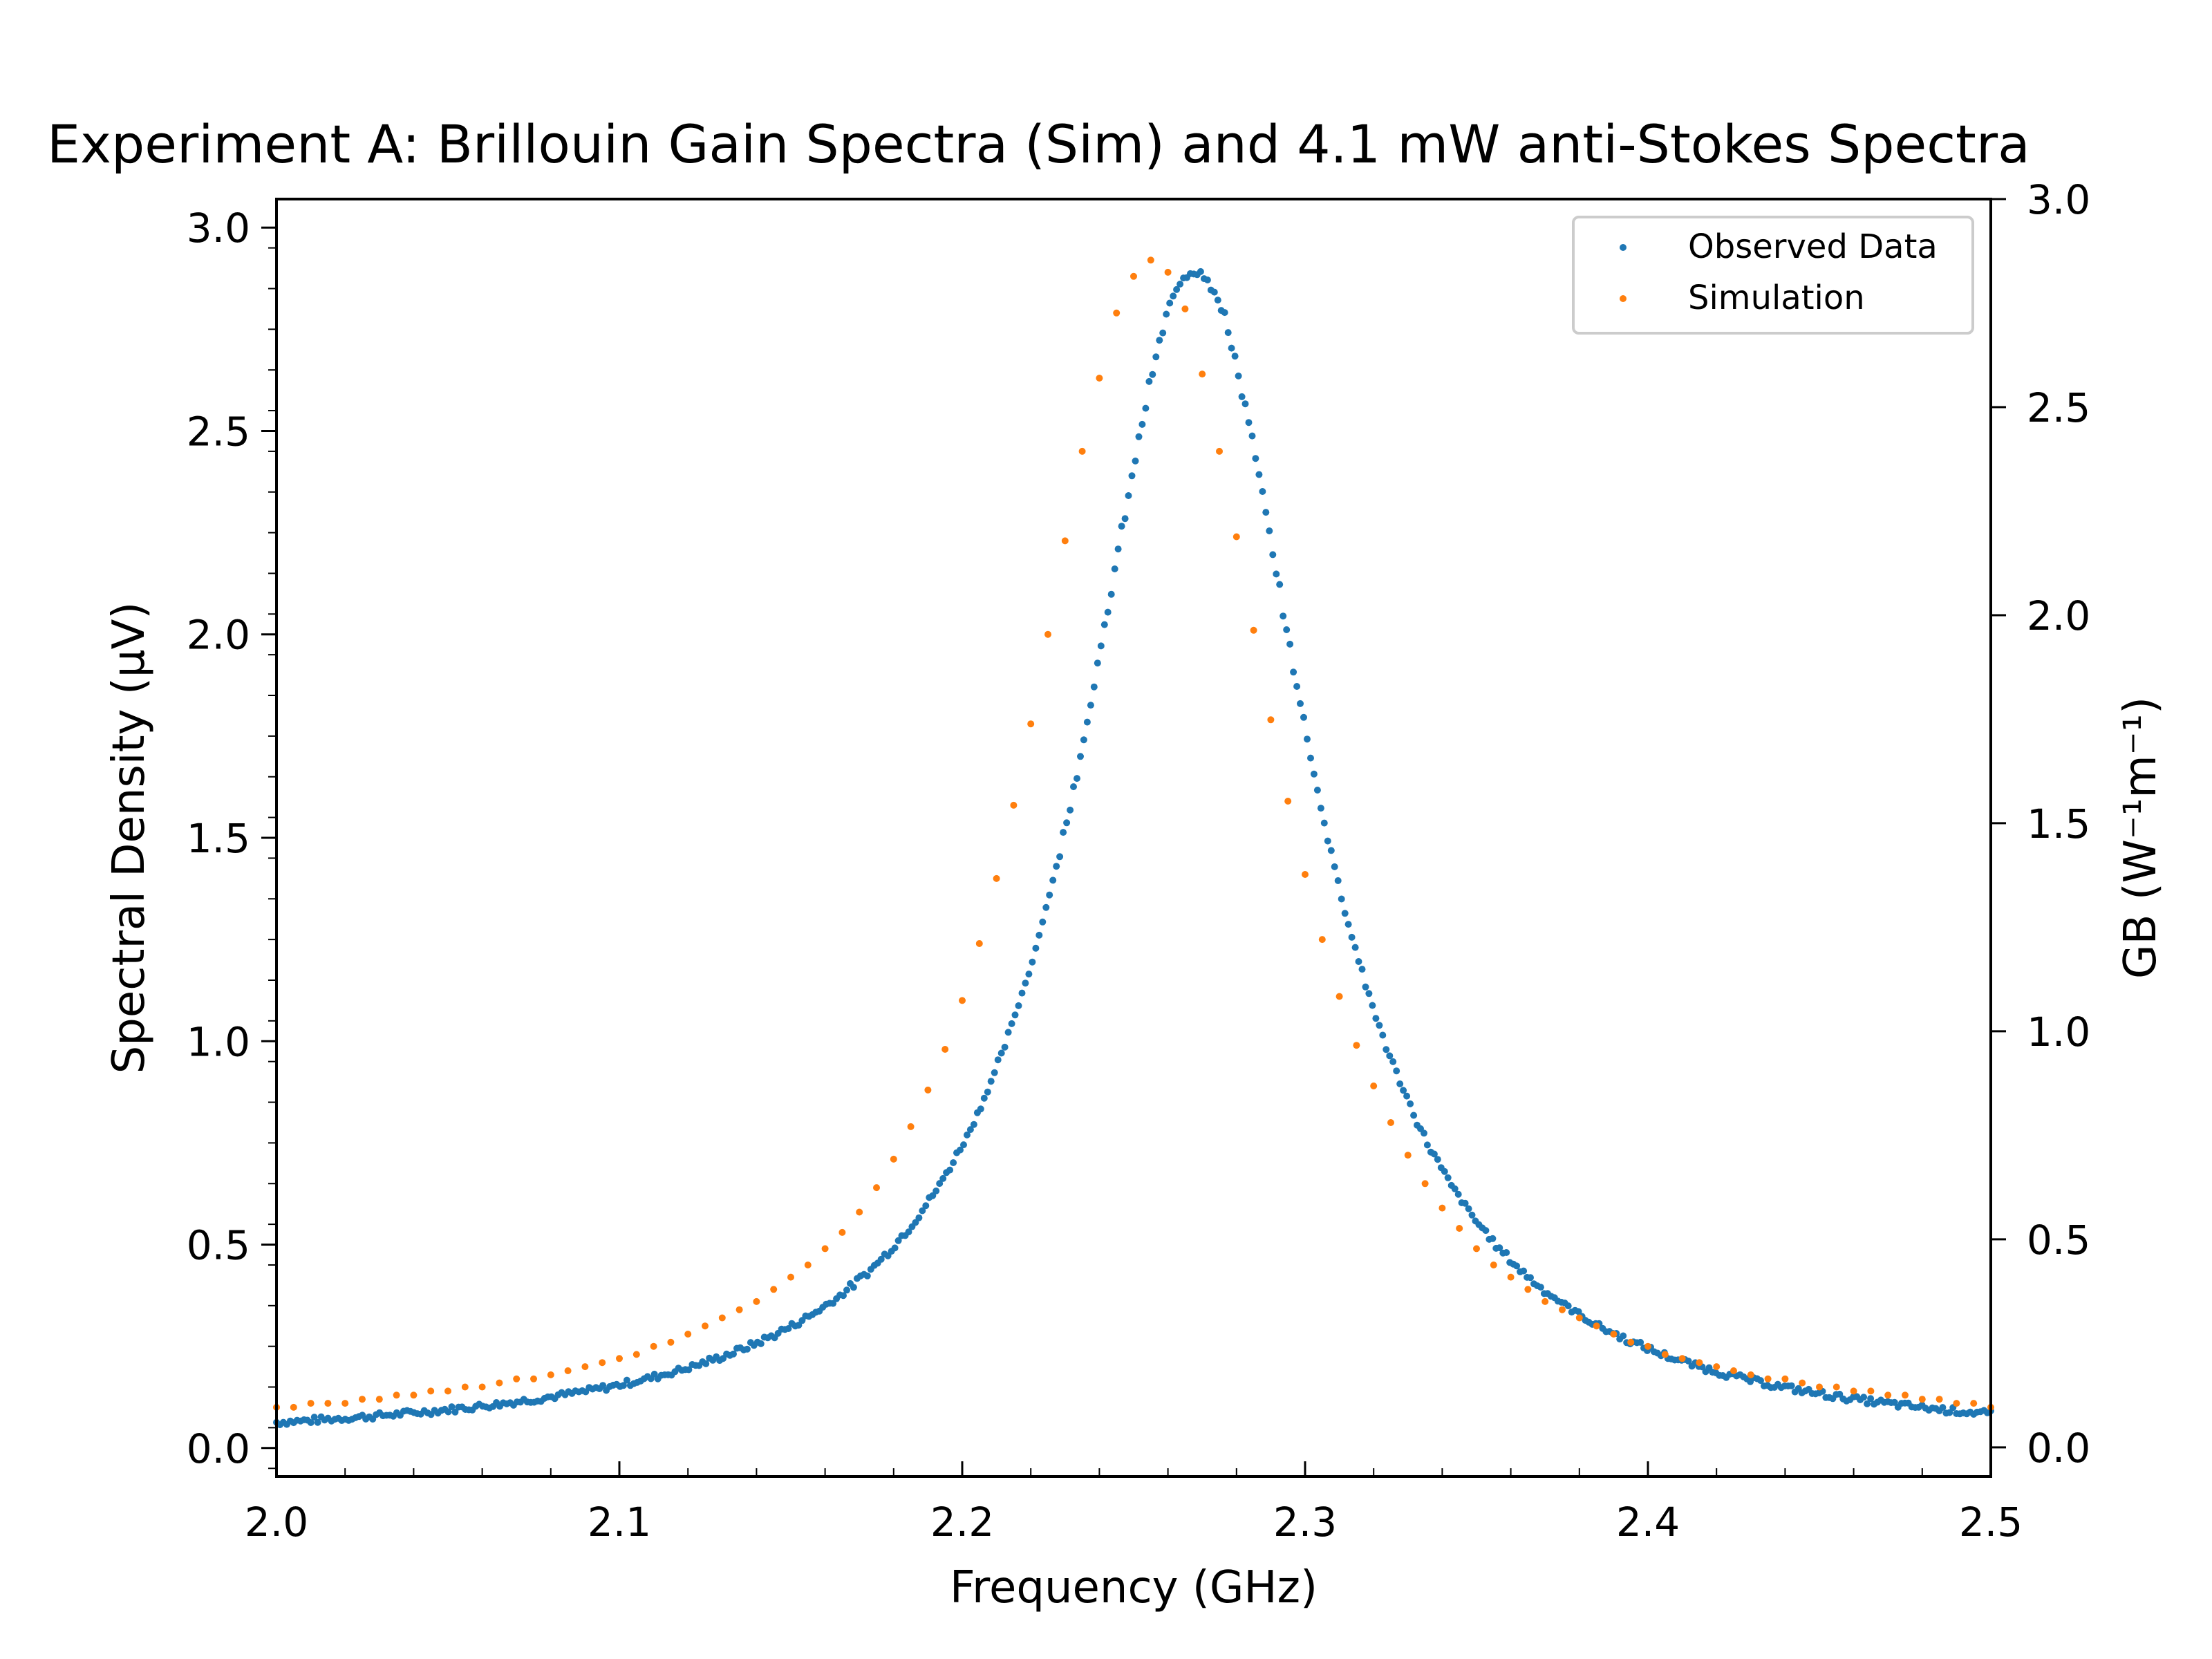  What do you see at coordinates (1991, 1522) in the screenshot?
I see `x-tick-label: 2.5` at bounding box center [1991, 1522].